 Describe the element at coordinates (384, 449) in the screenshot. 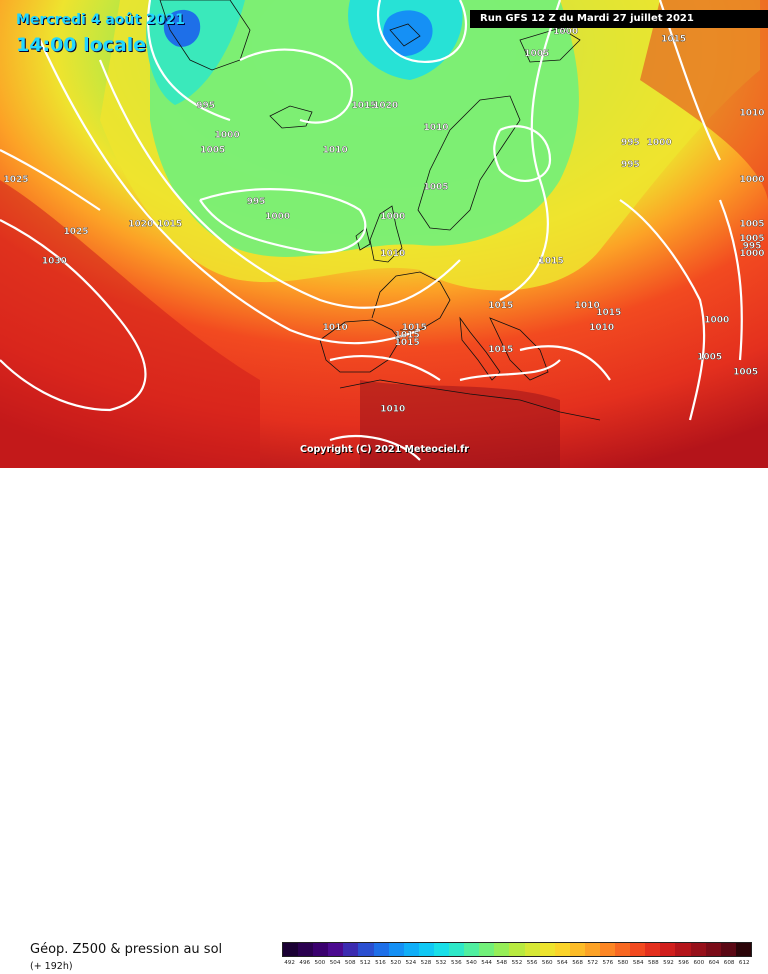

I see `copyright-notice: Copyright (C) 2021 Meteociel.fr` at that location.